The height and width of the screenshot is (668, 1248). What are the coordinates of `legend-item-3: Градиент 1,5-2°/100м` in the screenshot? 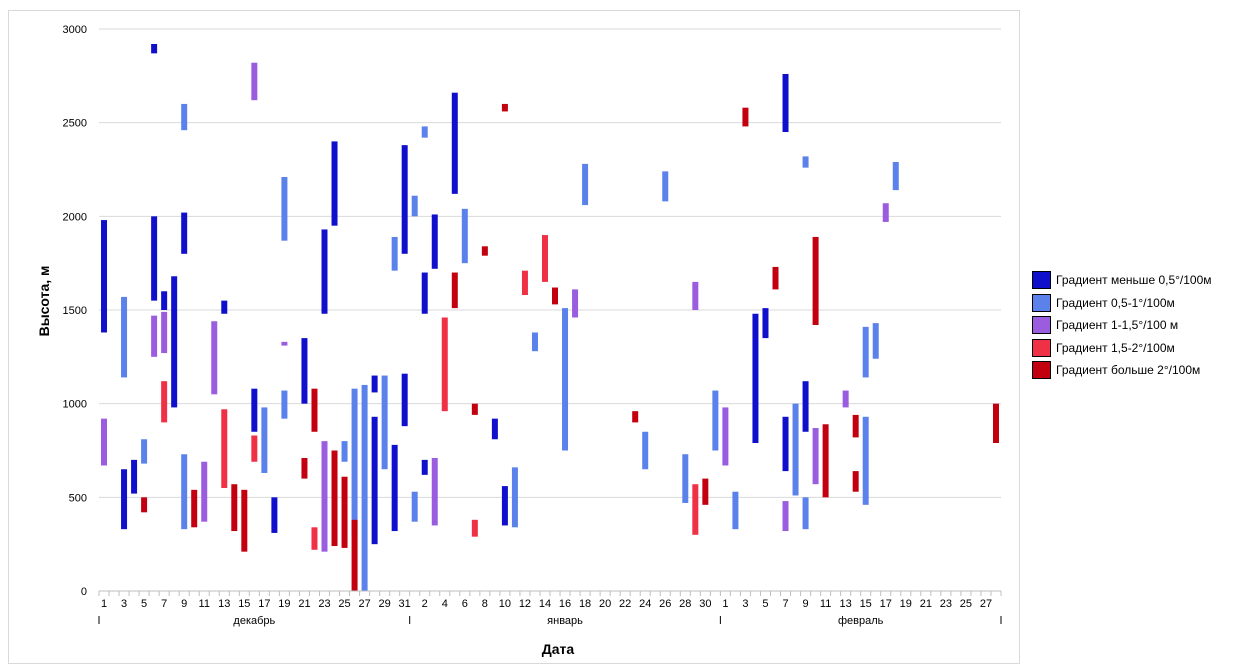 It's located at (1139, 348).